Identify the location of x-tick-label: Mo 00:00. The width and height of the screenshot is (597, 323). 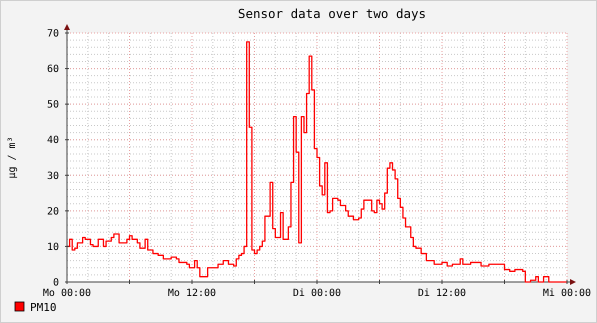
(67, 293).